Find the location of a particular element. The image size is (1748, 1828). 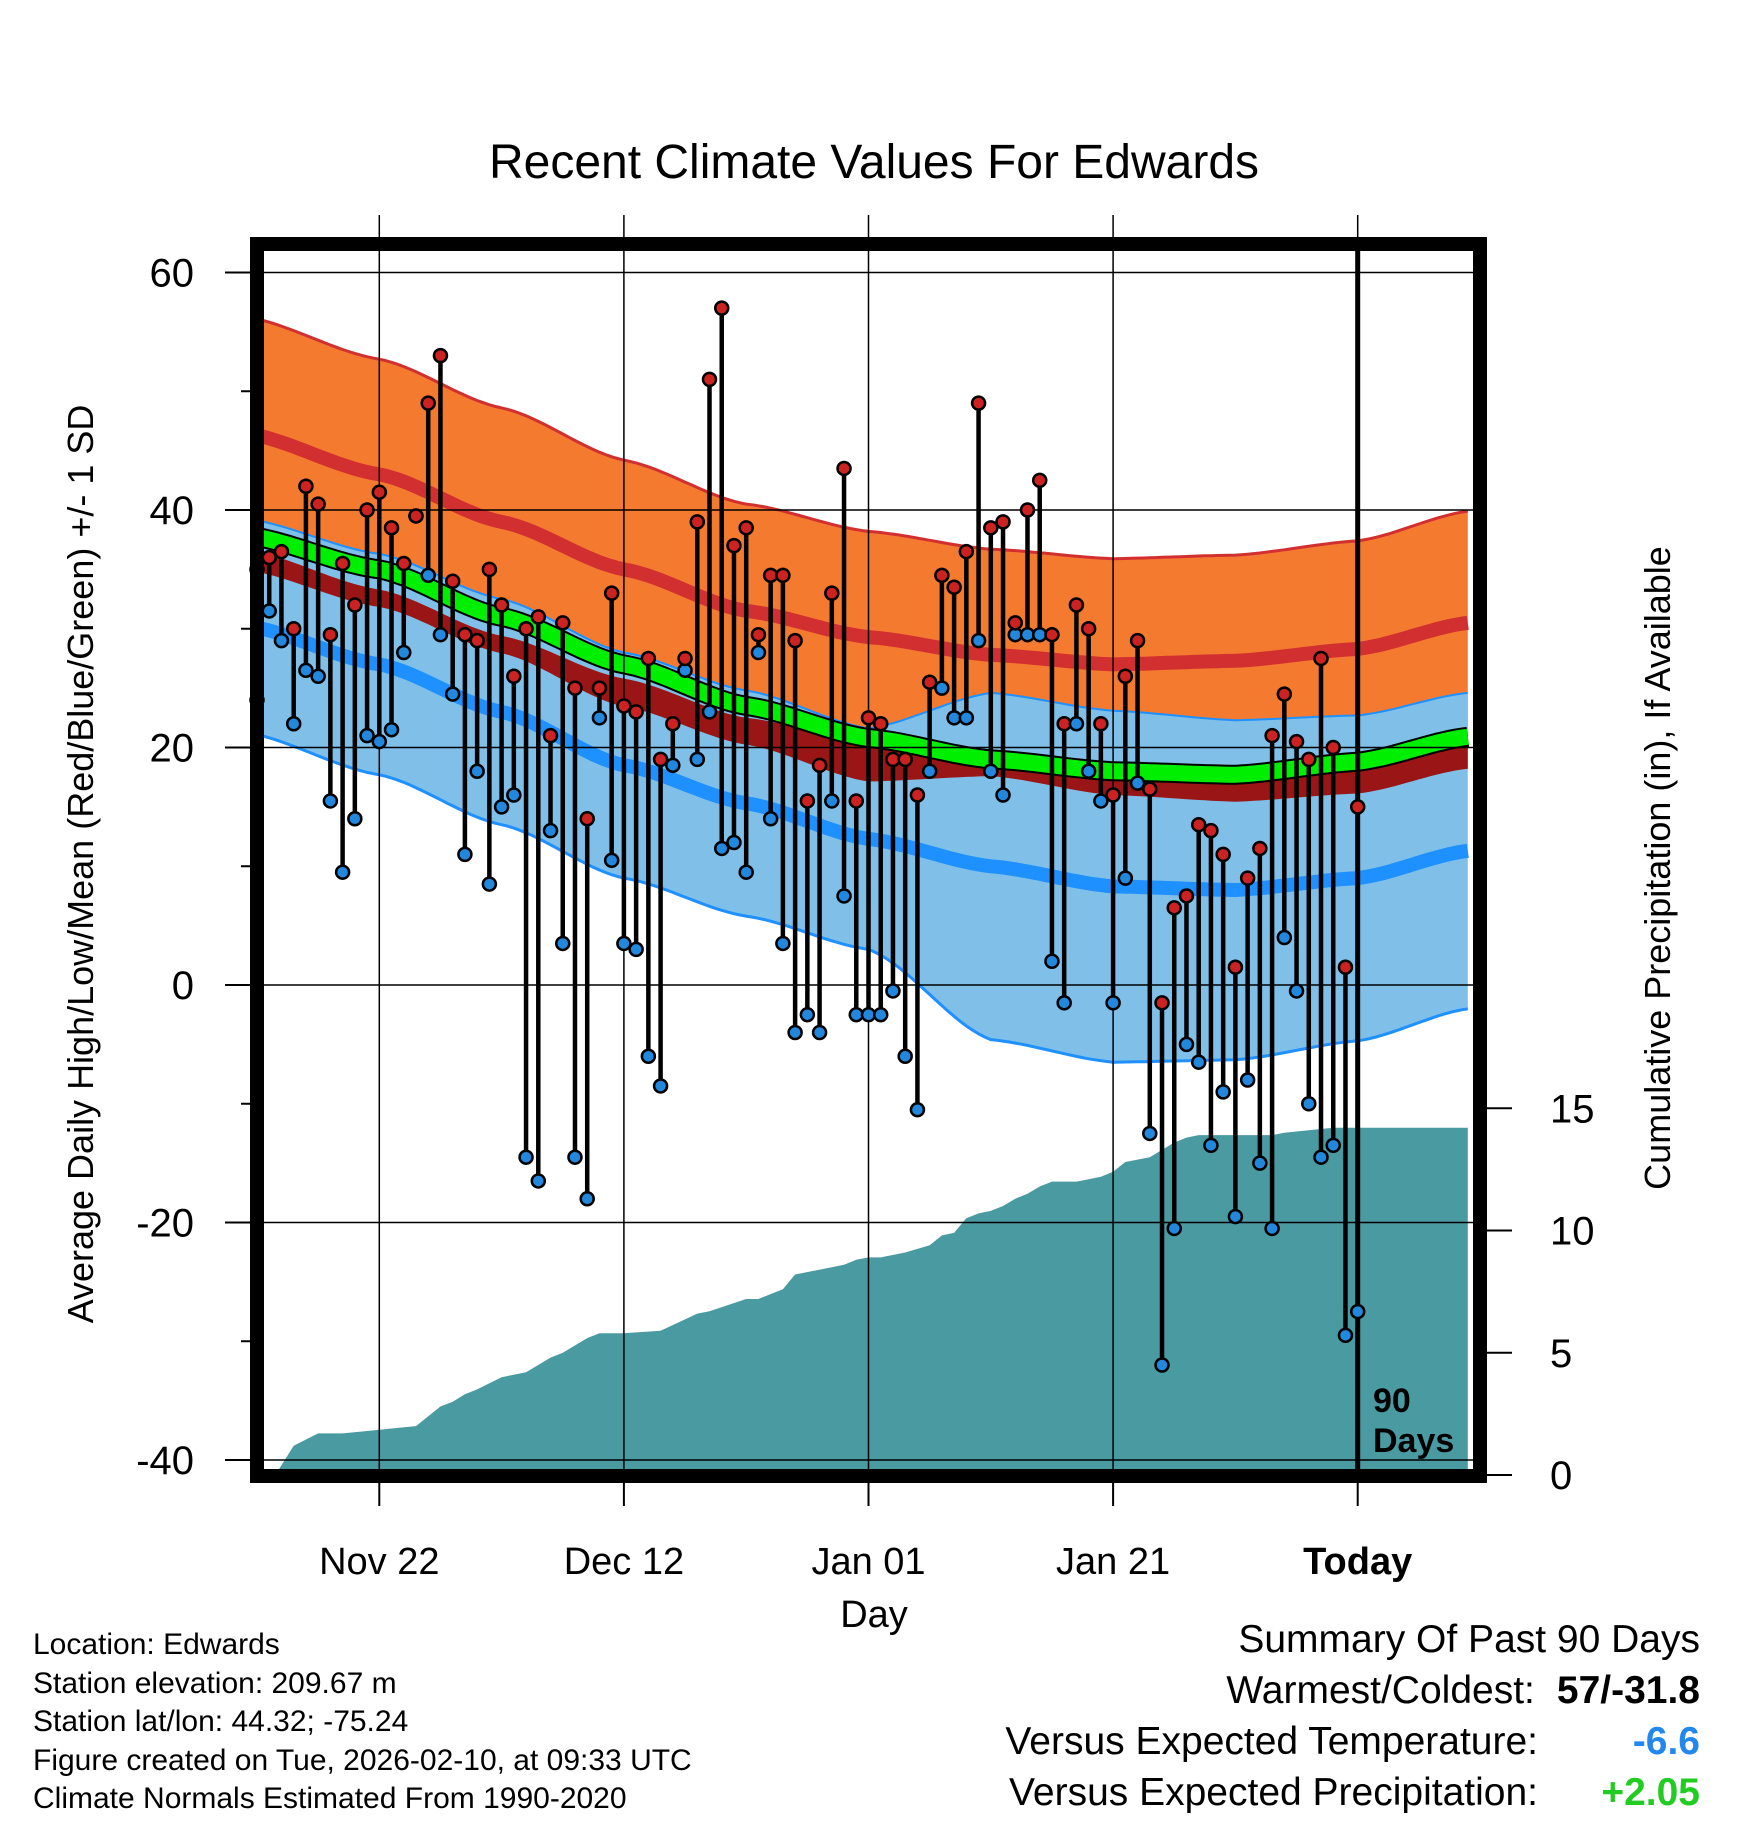

precipitation-area is located at coordinates (862, 1301).